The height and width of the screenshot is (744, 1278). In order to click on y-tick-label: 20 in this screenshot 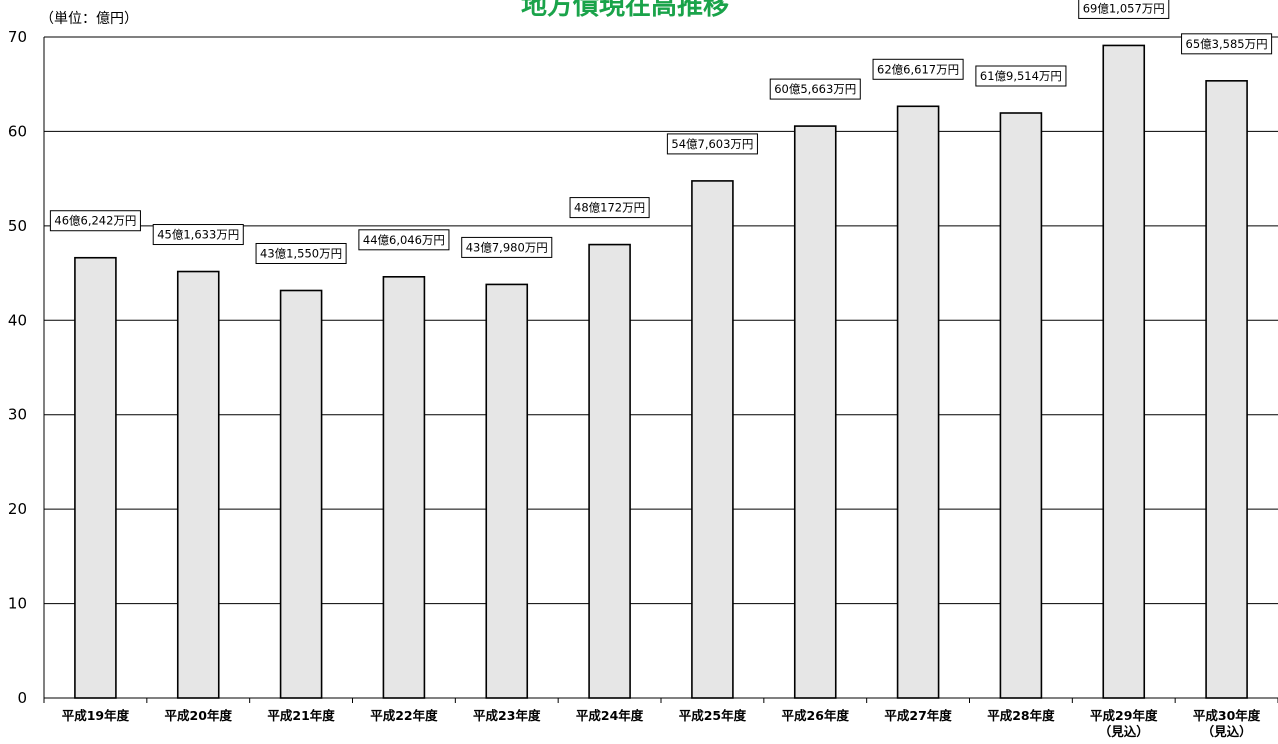, I will do `click(17, 509)`.